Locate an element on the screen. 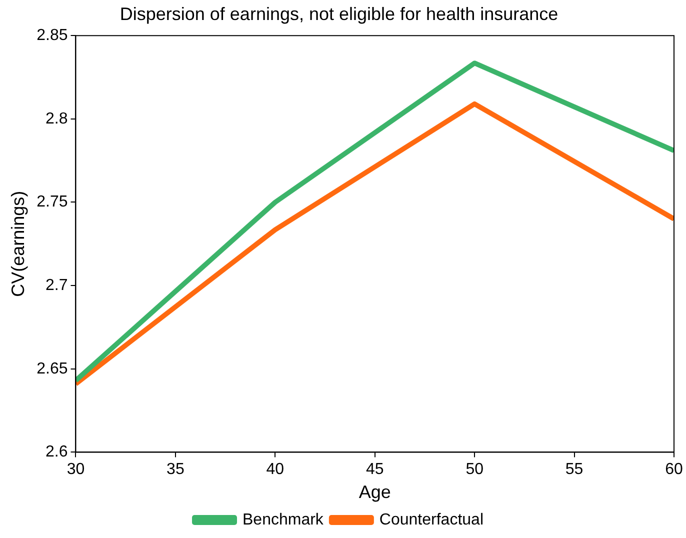 This screenshot has height=538, width=686. x-tick-label: 60 is located at coordinates (674, 469).